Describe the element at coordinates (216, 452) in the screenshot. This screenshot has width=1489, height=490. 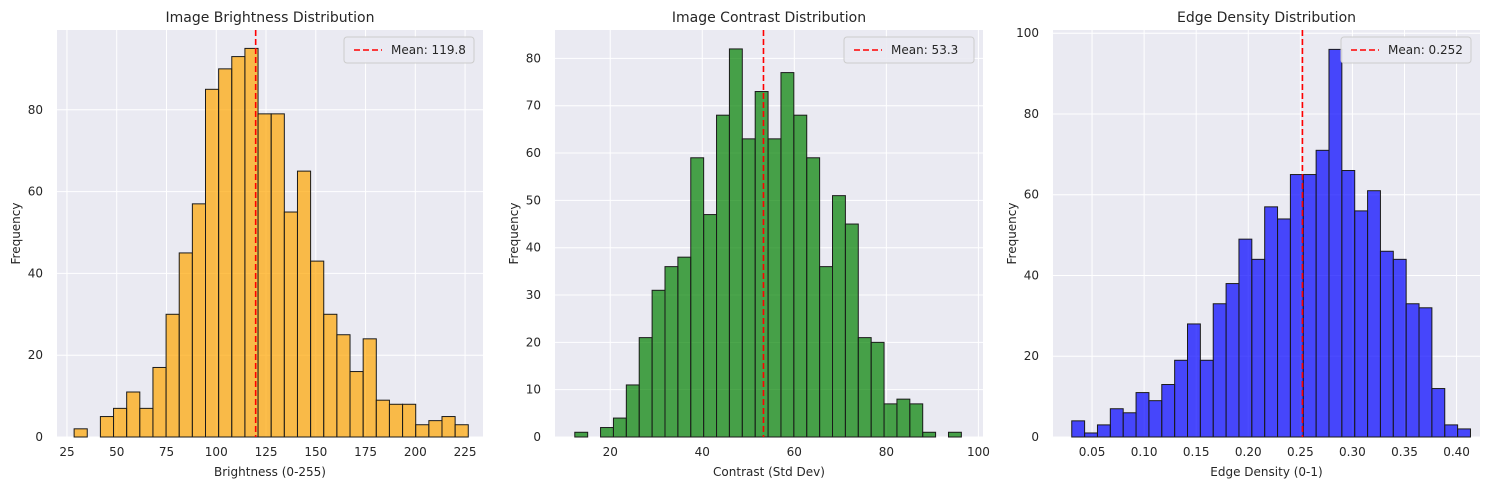
I see `x-tick-label: 100` at that location.